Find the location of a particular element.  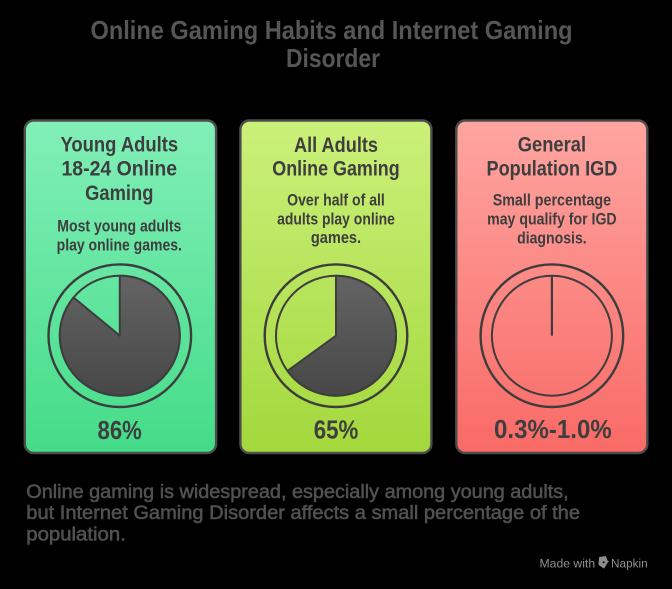

svg-text: games. is located at coordinates (336, 238).